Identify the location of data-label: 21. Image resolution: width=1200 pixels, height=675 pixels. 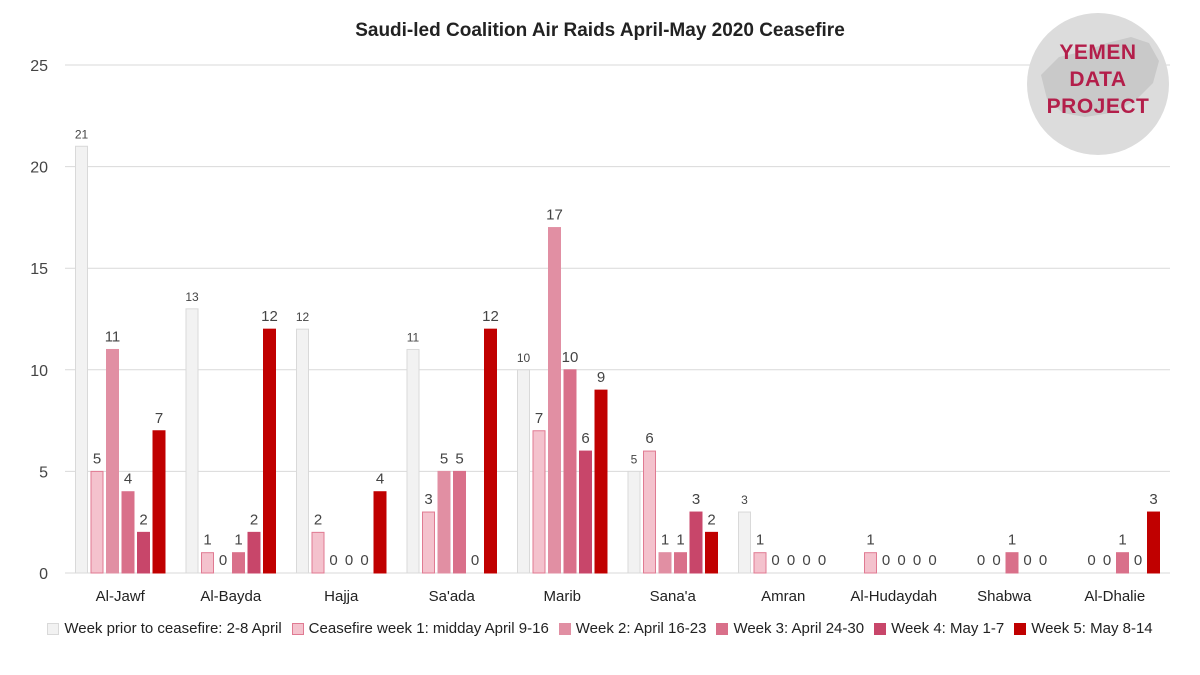
(82, 134).